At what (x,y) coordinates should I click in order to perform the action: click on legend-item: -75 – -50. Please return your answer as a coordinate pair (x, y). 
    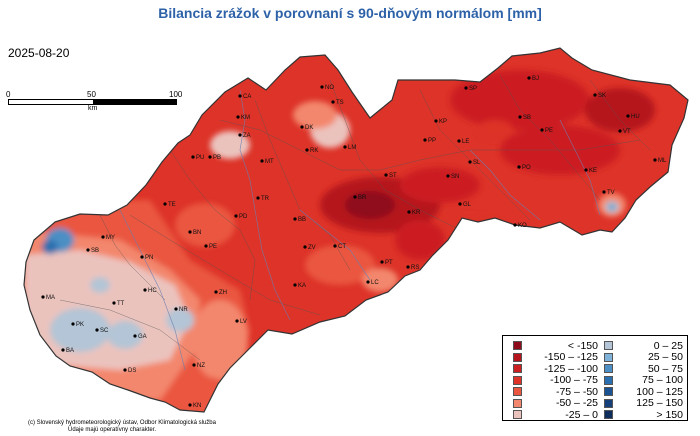
    Looking at the image, I should click on (555, 392).